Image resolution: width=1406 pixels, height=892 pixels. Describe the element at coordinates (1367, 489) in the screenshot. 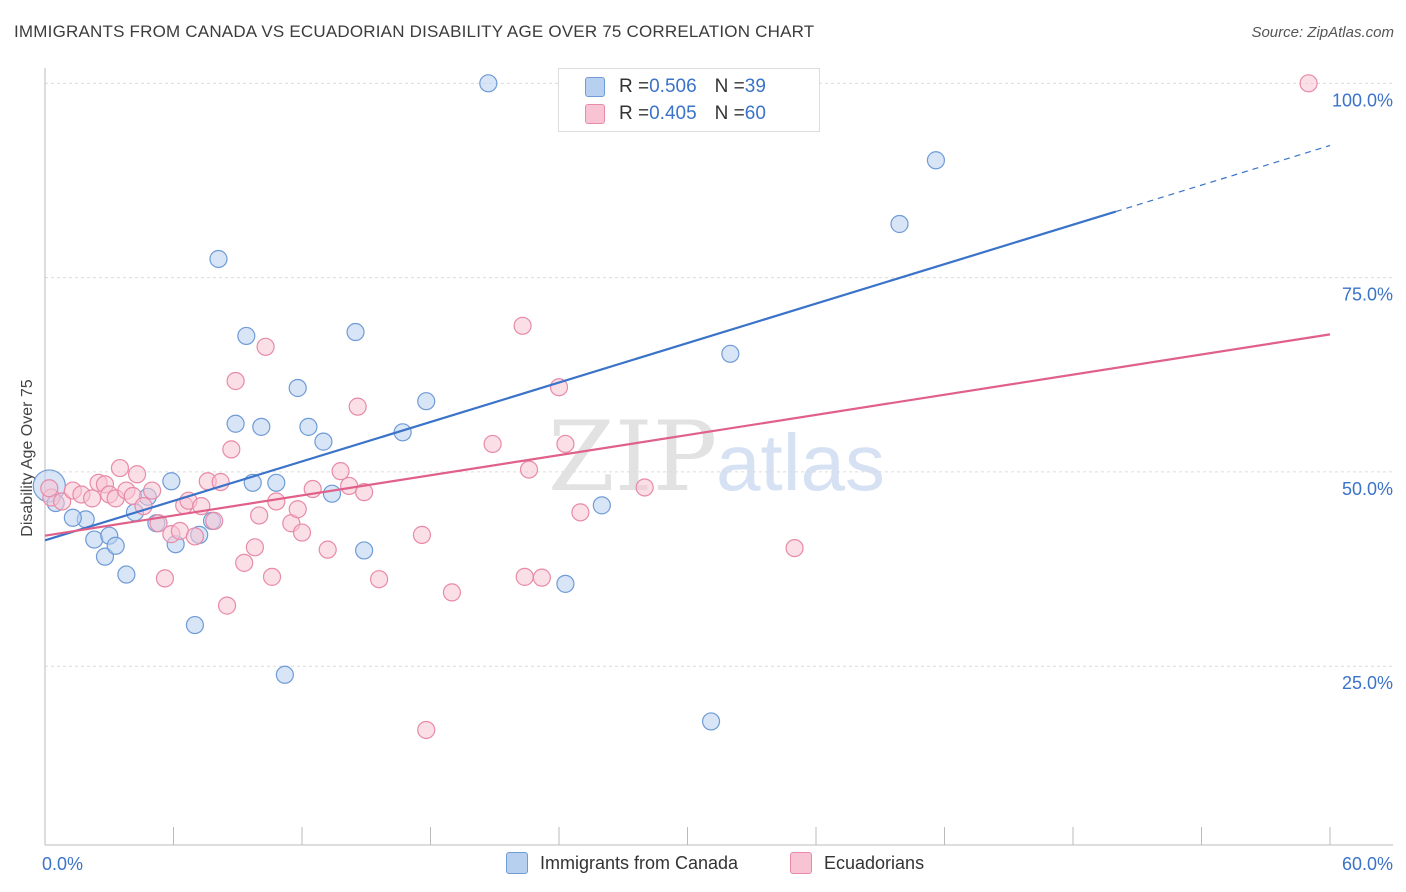

I see `y-tick-label: 50.0%` at that location.